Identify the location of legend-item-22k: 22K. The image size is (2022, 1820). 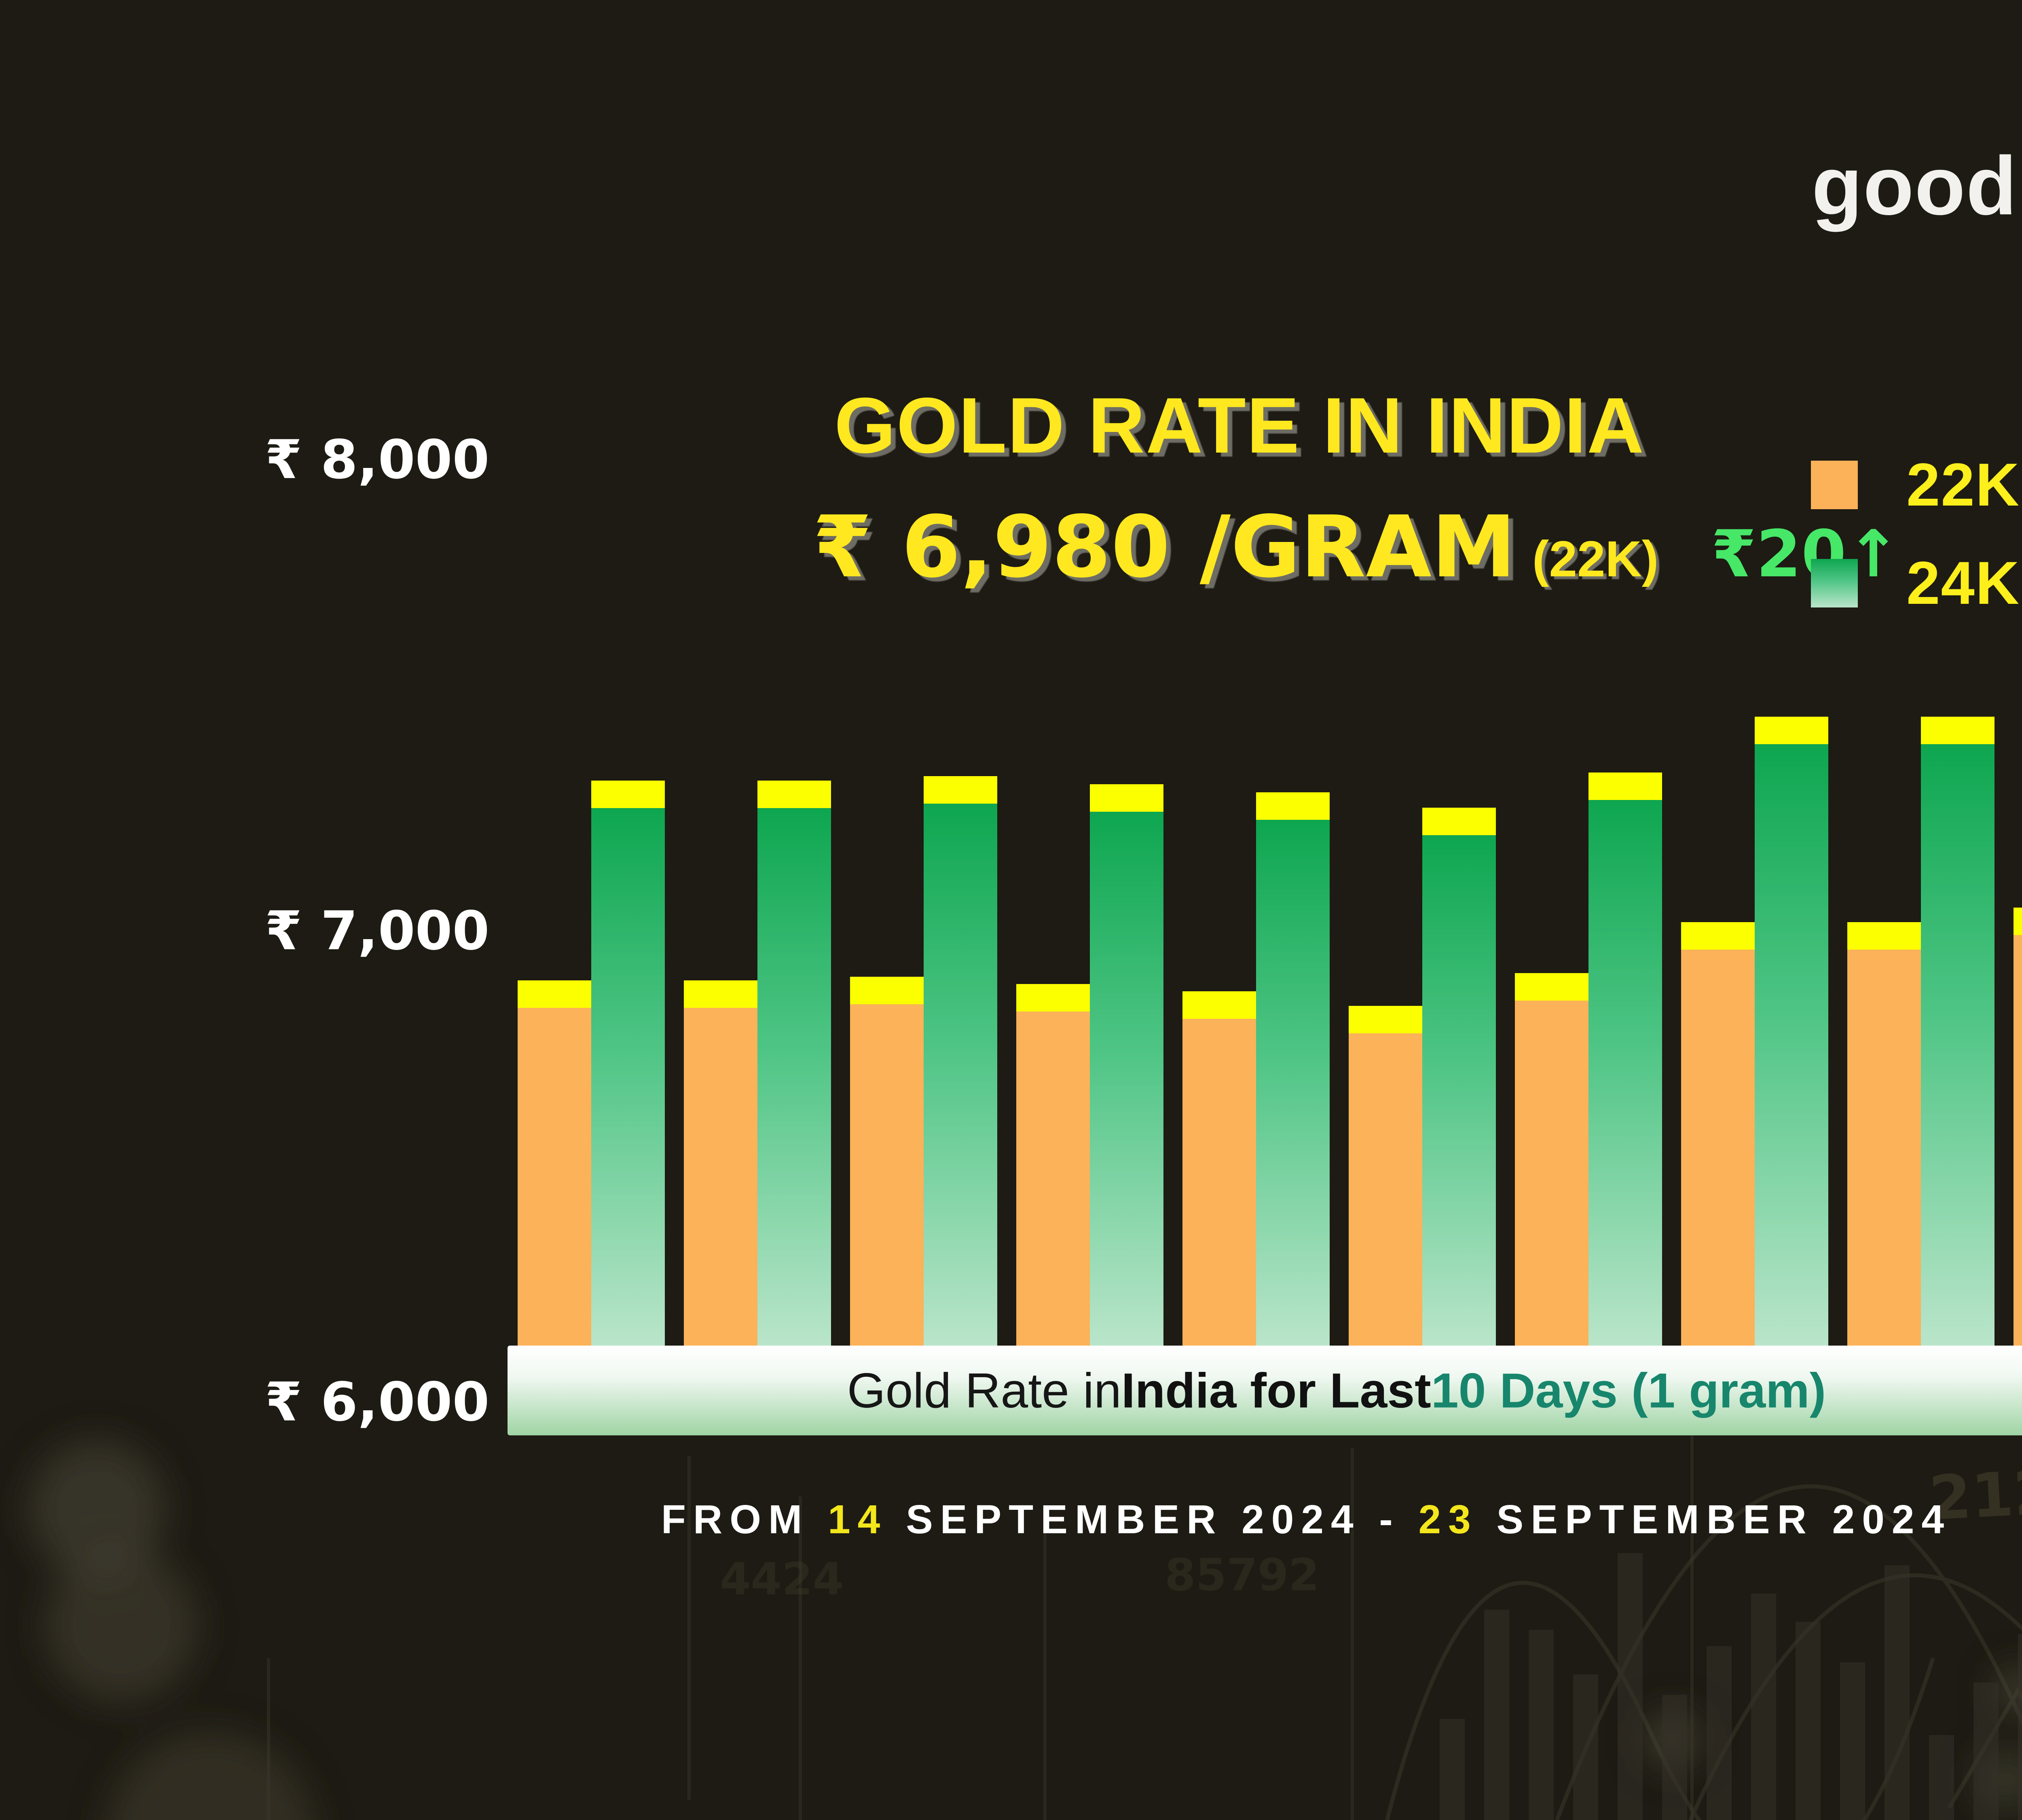
(1915, 485).